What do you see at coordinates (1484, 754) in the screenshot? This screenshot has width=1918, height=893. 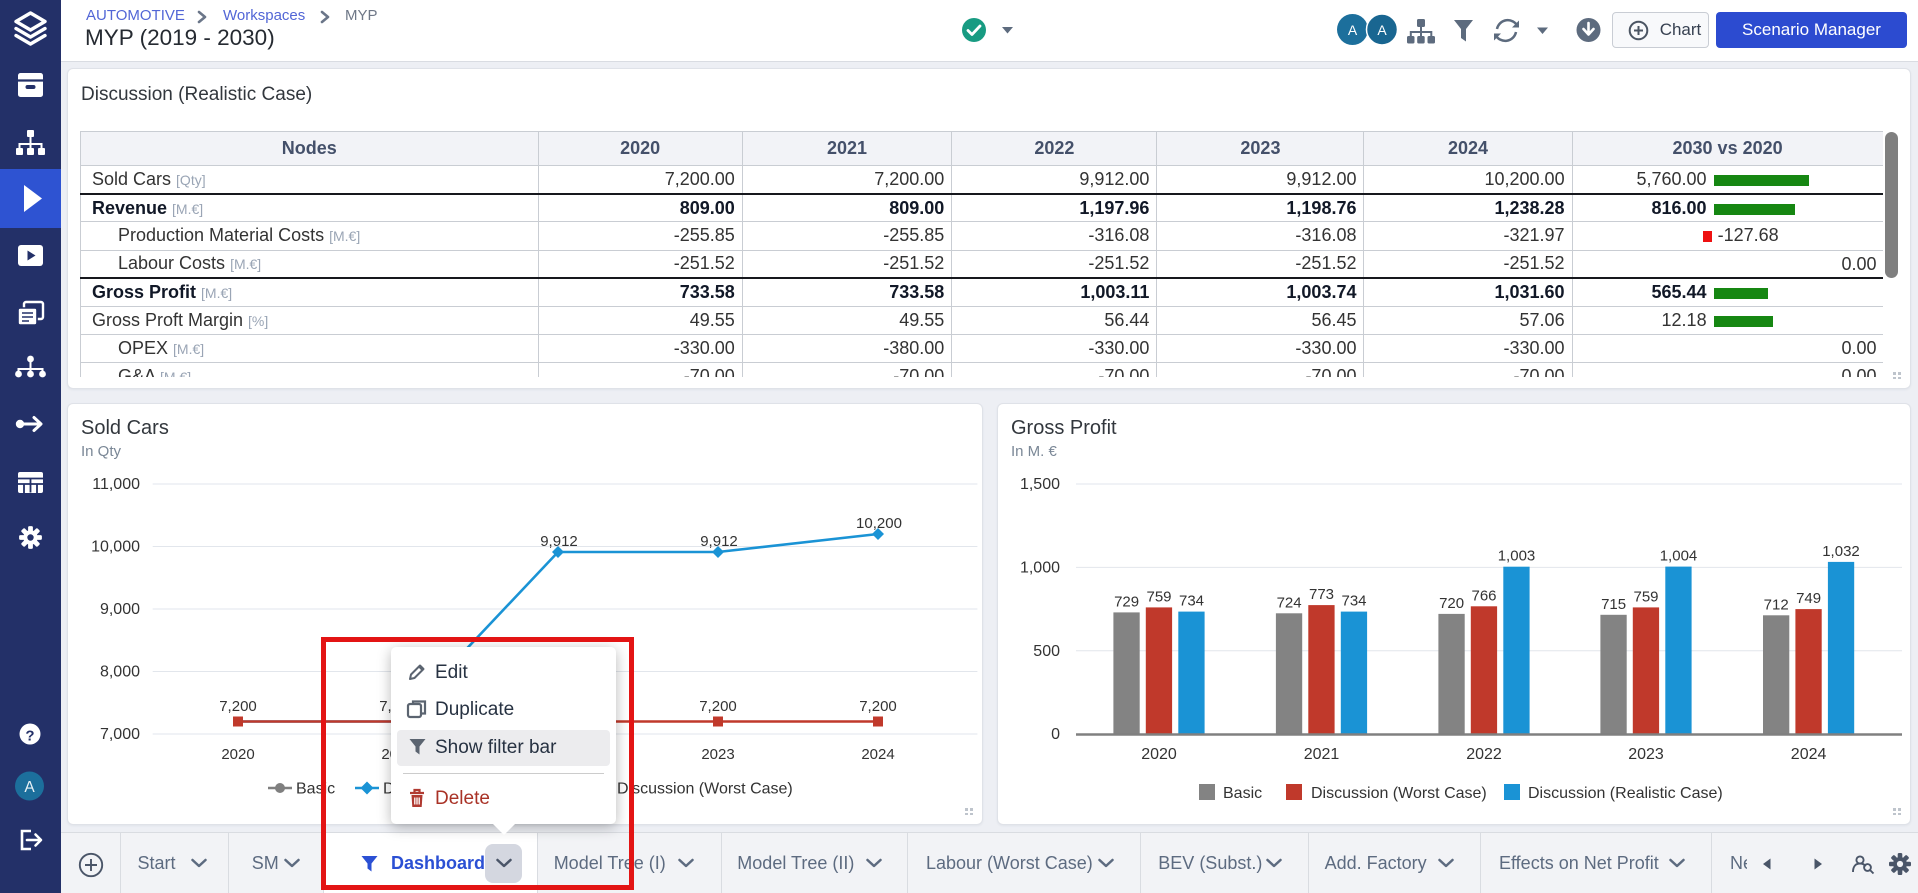 I see `svg-text: 2022` at bounding box center [1484, 754].